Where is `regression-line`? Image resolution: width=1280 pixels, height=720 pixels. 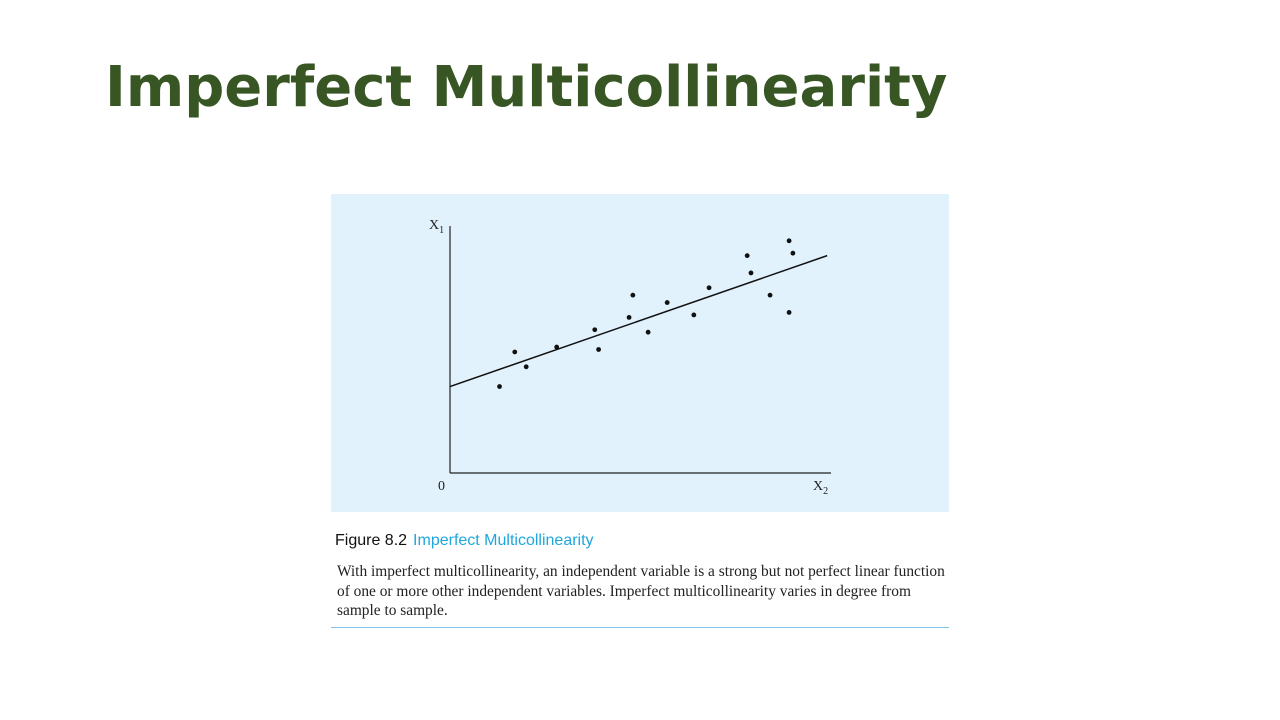 regression-line is located at coordinates (638, 321).